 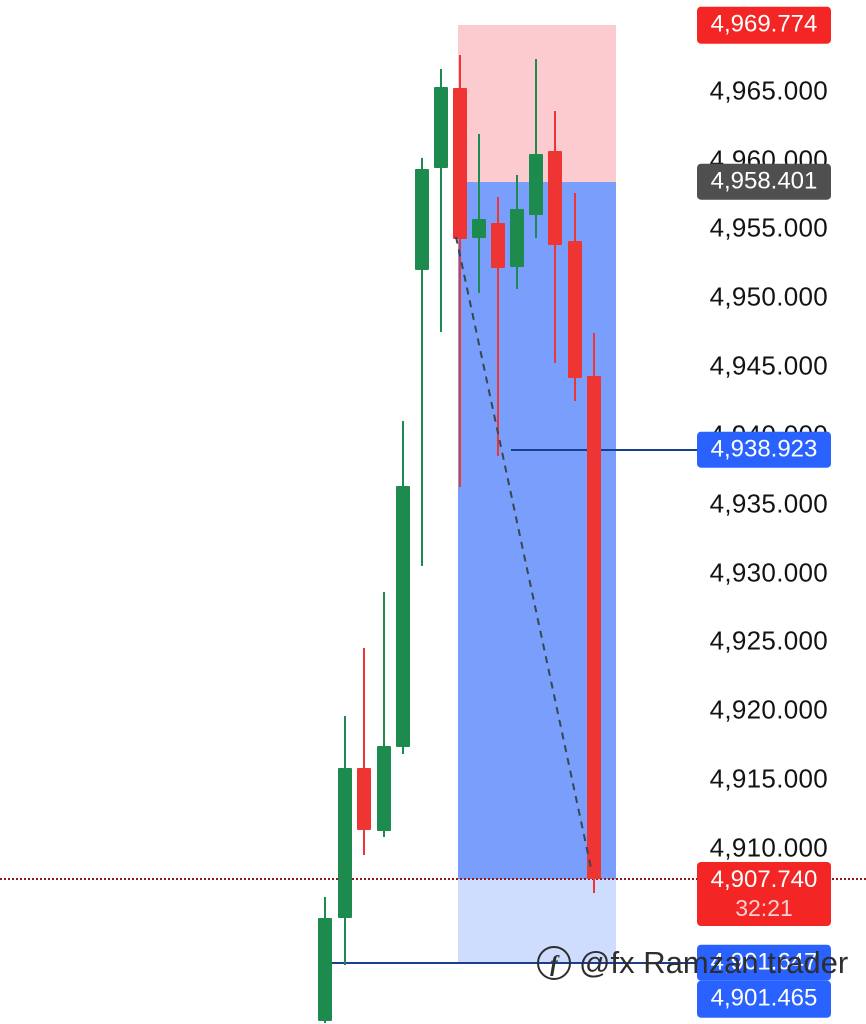 What do you see at coordinates (768, 90) in the screenshot?
I see `price-axis-label: 4,965.000` at bounding box center [768, 90].